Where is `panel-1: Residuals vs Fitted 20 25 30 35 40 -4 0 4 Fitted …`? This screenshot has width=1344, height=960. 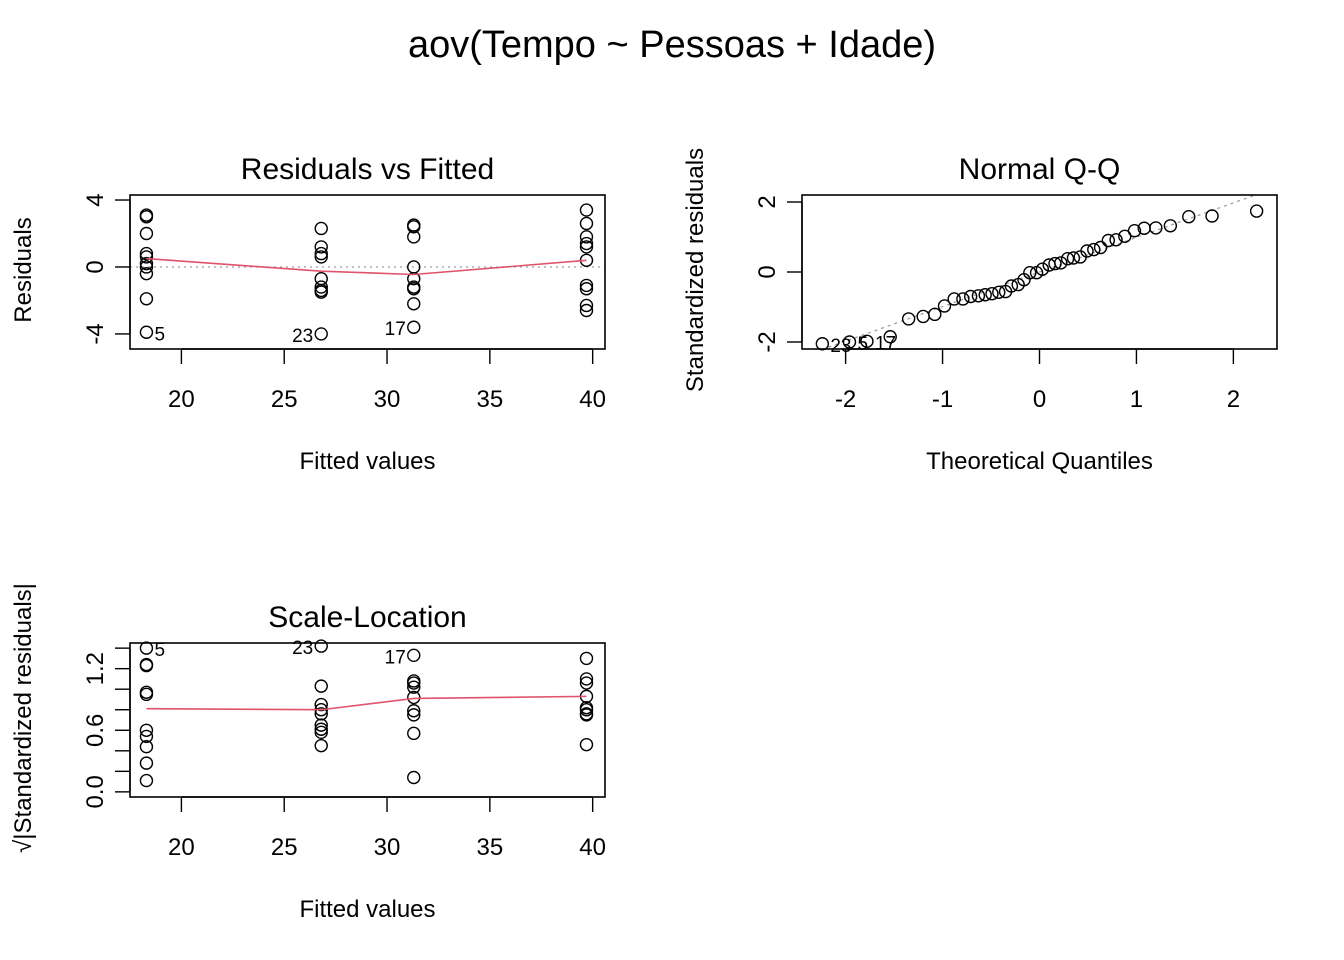
panel-1: Residuals vs Fitted 20 25 30 35 40 -4 0 4 Fitted … is located at coordinates (308, 314).